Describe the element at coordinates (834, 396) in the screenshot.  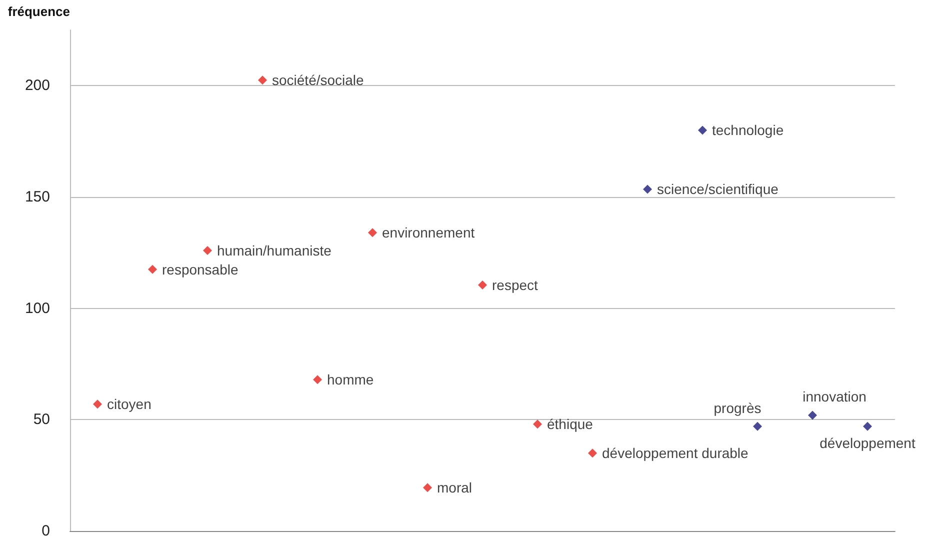
I see `data-label: innovation` at that location.